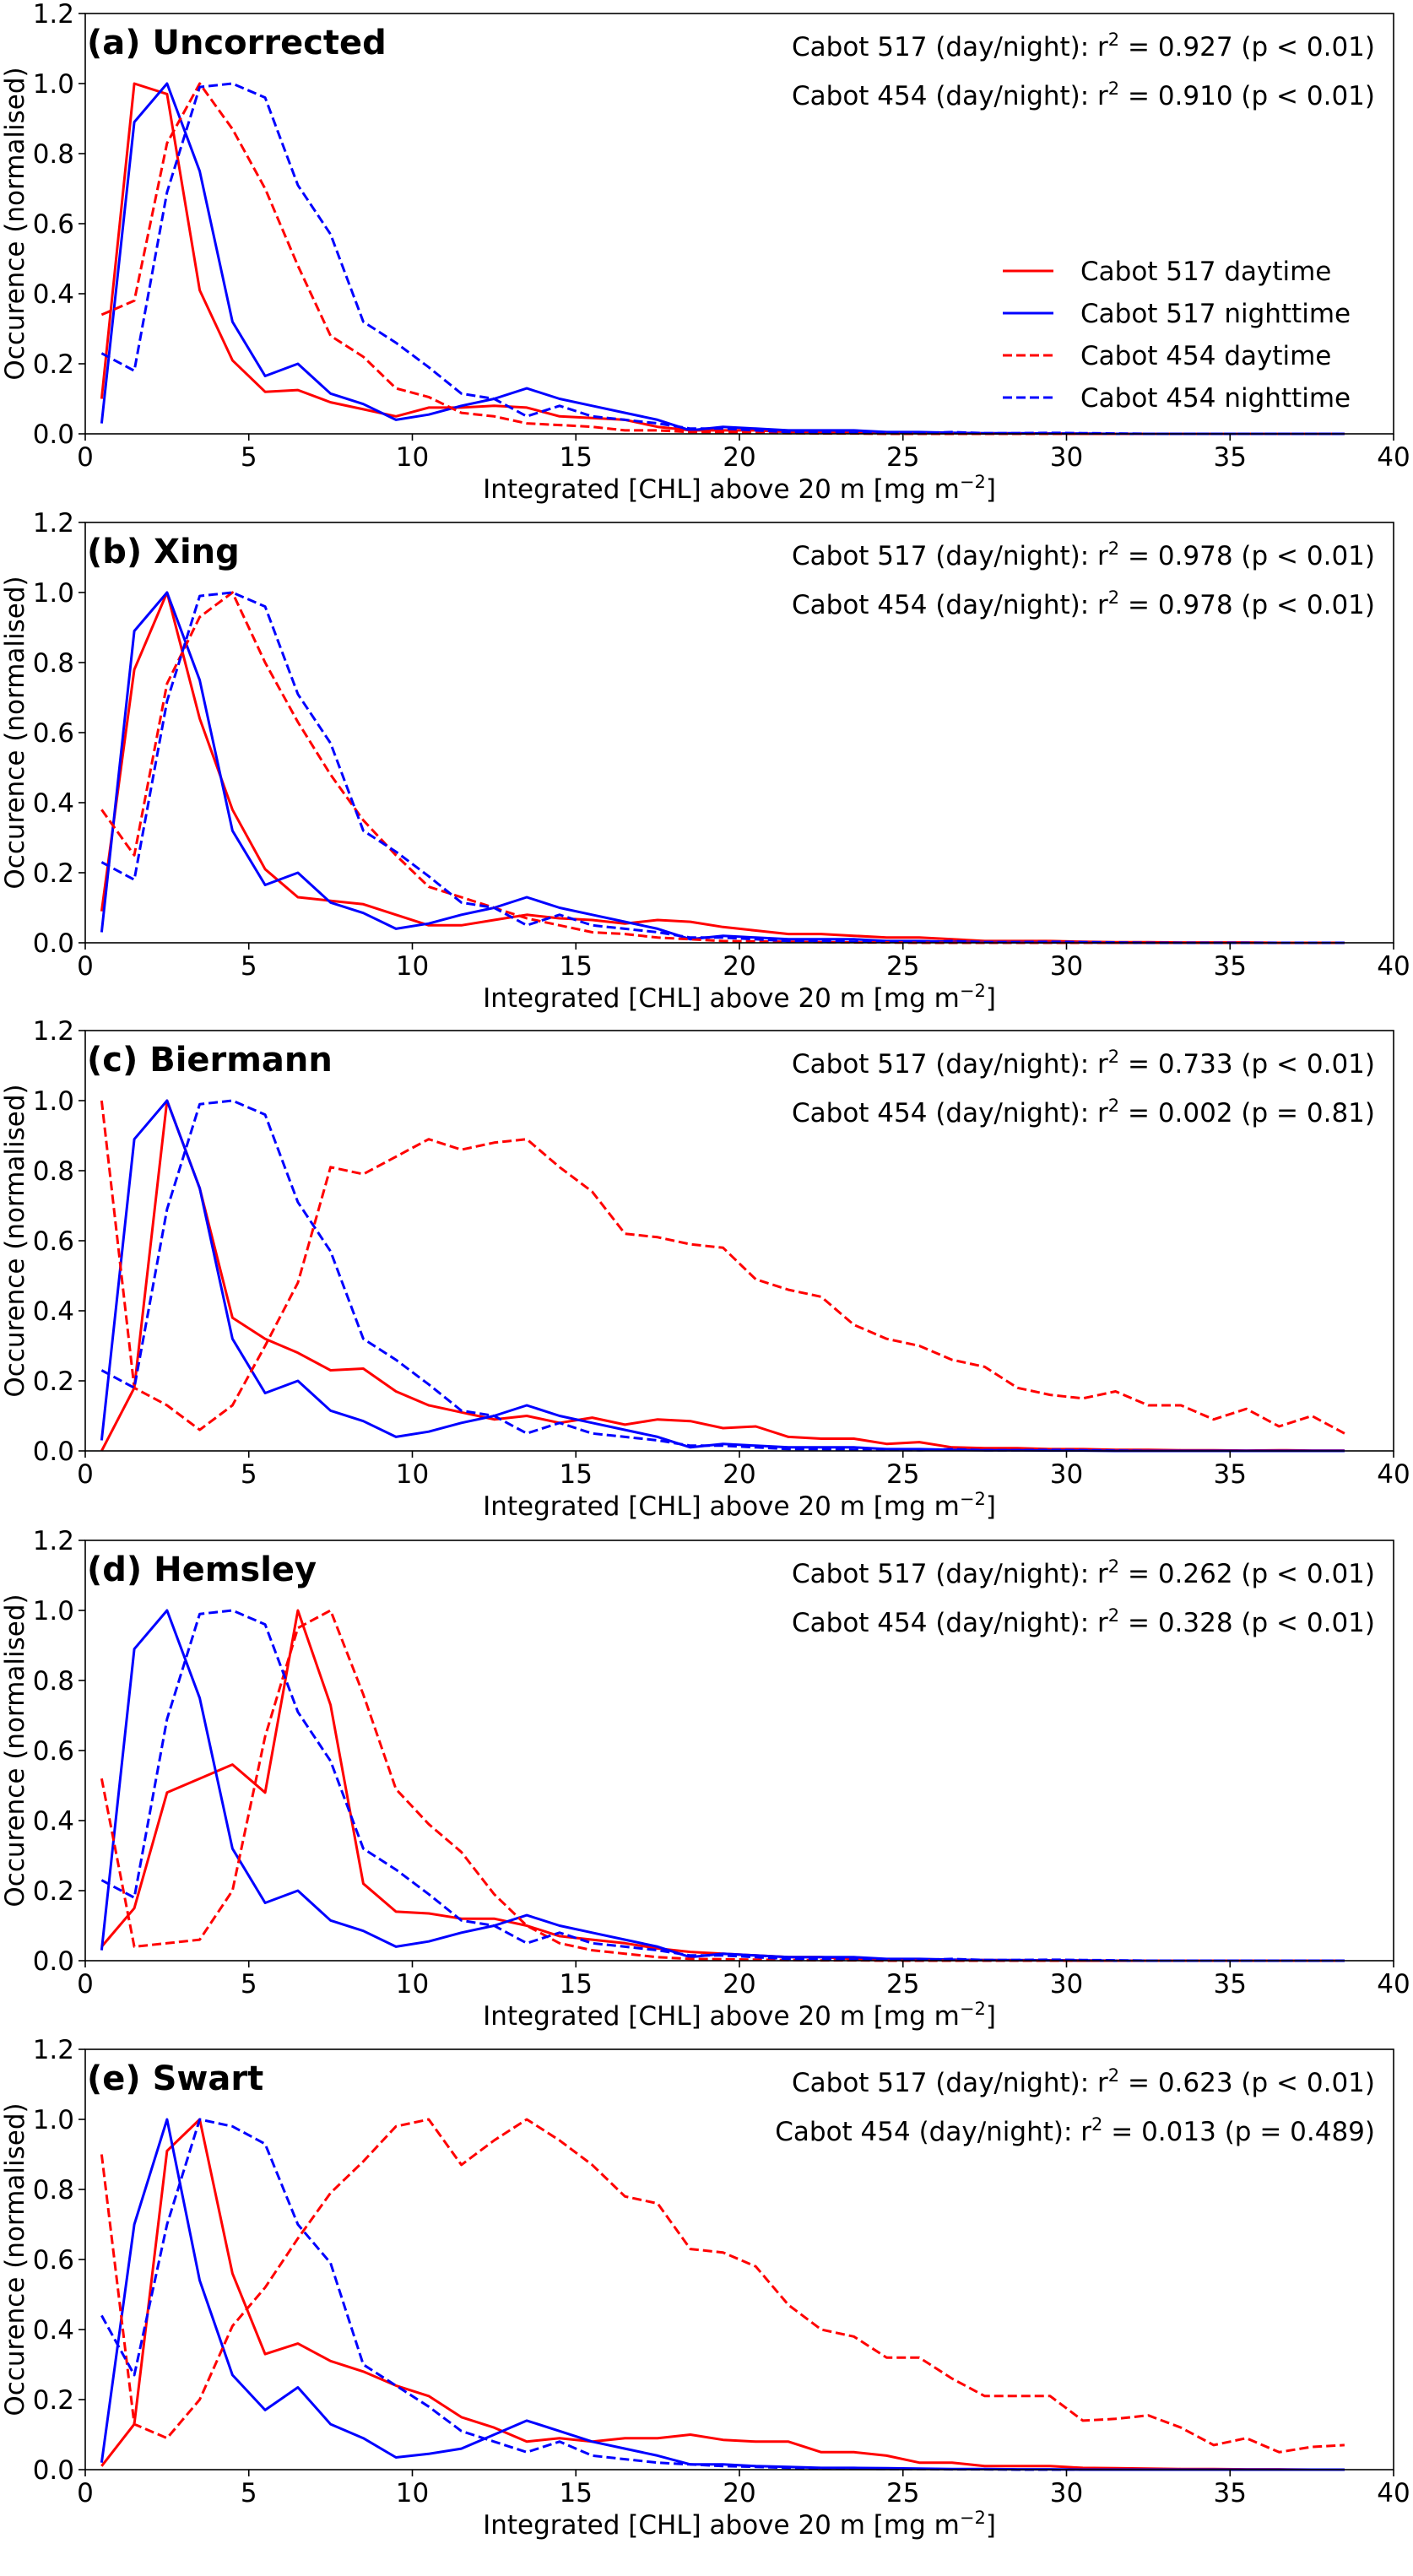  I want to click on annotation-text: = 0.262 (p < 0.01), so click(1247, 1574).